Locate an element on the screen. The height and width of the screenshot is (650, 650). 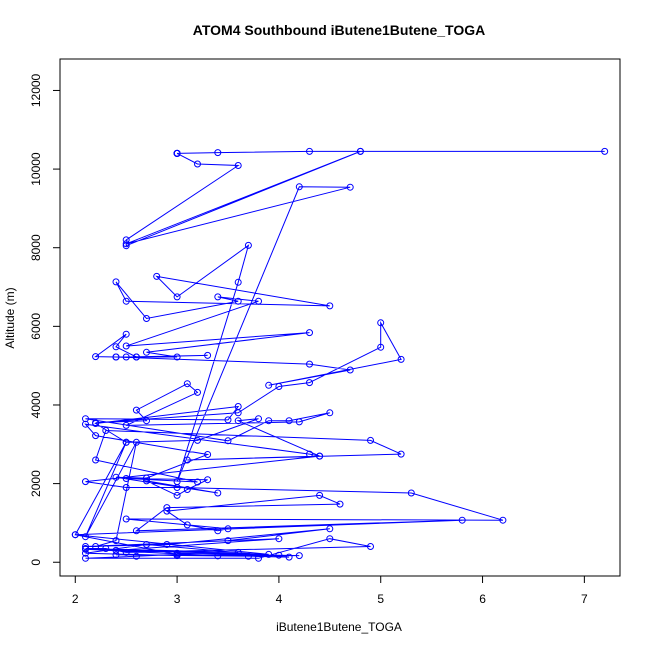
y-tick-label: 6000 is located at coordinates (36, 326).